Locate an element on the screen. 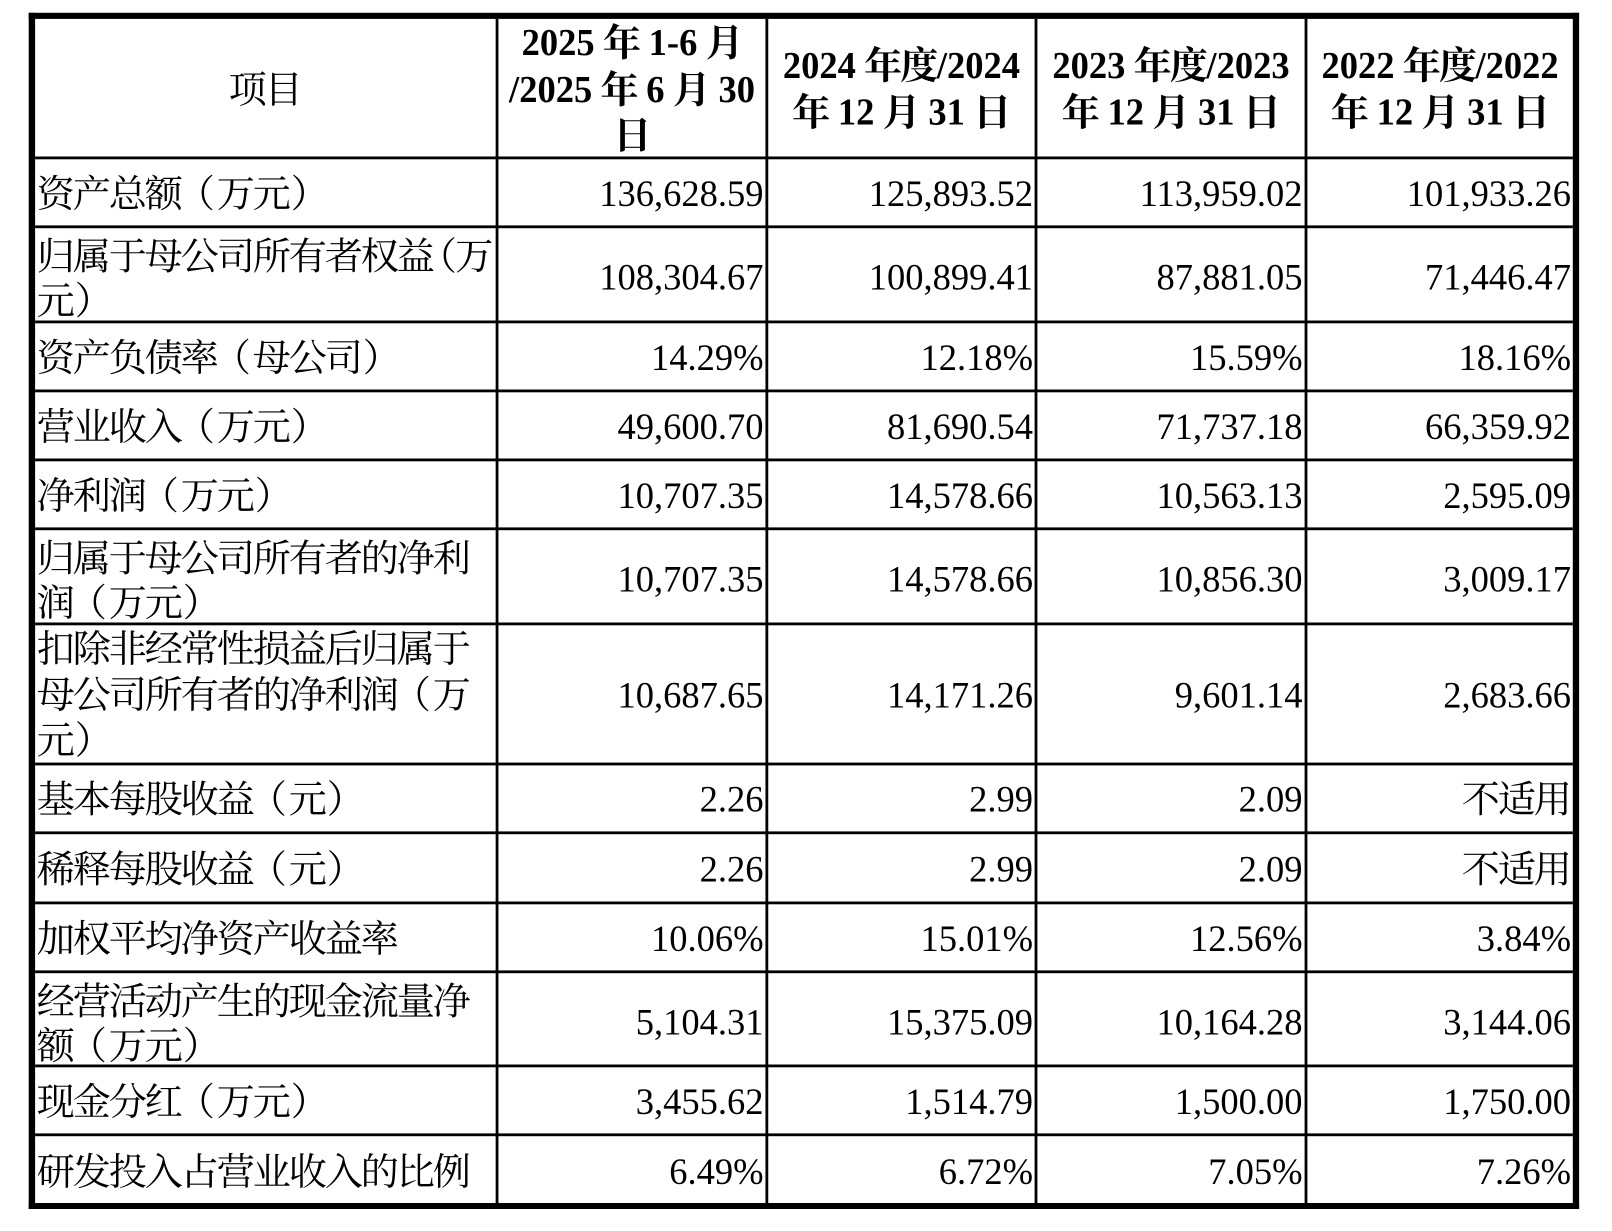 The width and height of the screenshot is (1612, 1231). svg-text: 10,687.65 is located at coordinates (691, 695).